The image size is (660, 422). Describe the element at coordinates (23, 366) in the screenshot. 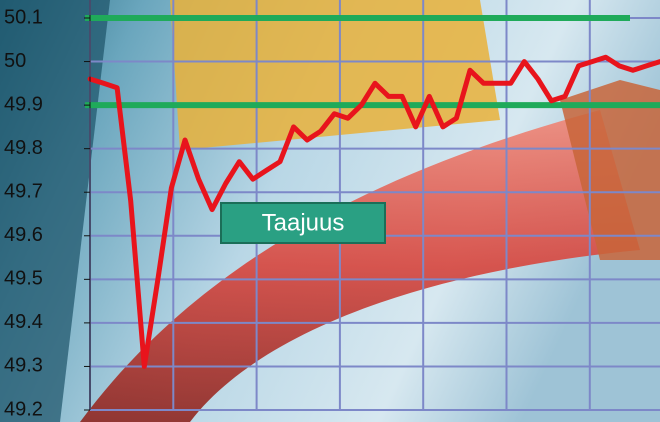

I see `y-tick-label: 49.3` at that location.